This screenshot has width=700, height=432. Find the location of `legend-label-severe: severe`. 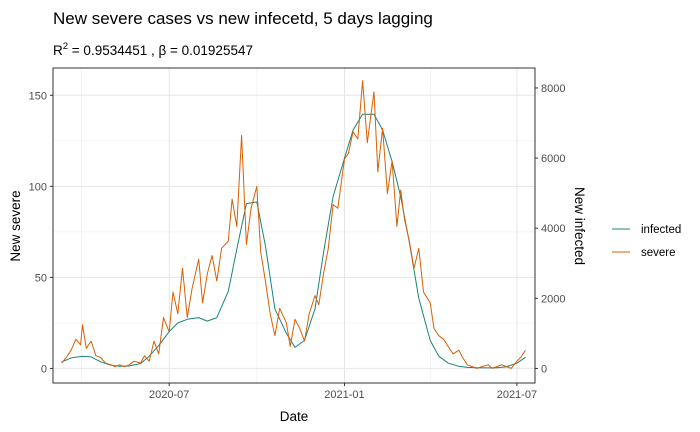

legend-label-severe: severe is located at coordinates (658, 253).